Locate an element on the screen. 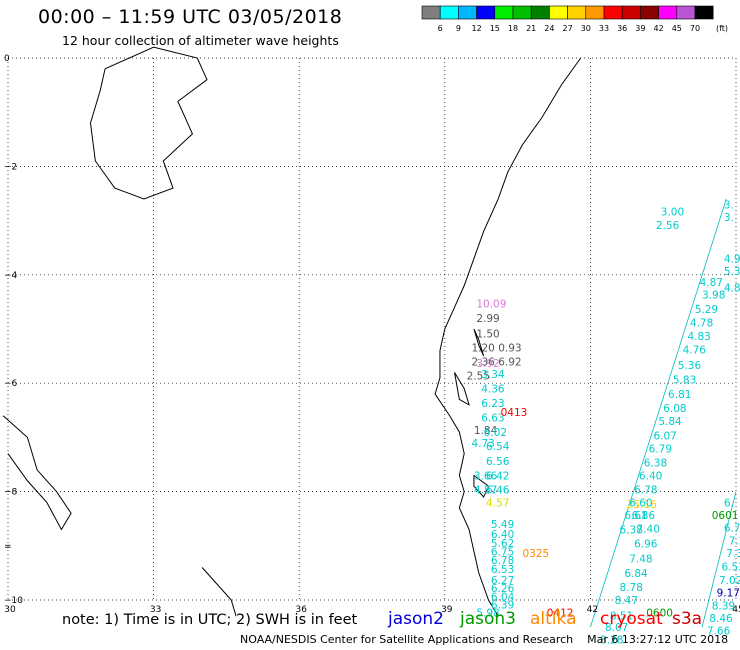  wave-height-label: 5.84 is located at coordinates (670, 422).